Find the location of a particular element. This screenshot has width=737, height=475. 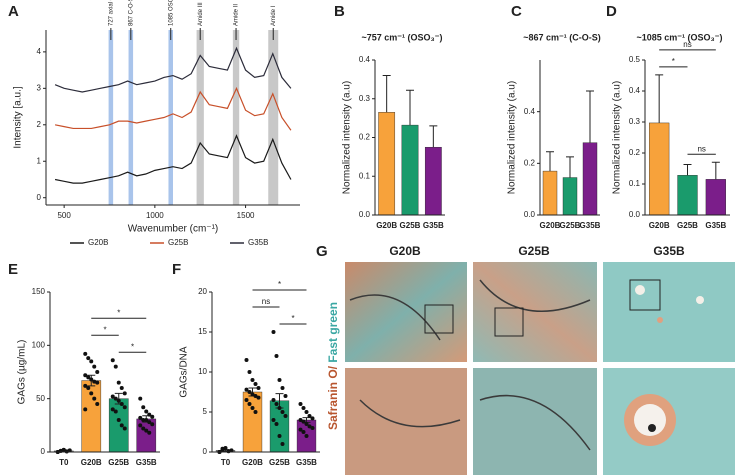

y-tick-label: 0.4 is located at coordinates (530, 111).